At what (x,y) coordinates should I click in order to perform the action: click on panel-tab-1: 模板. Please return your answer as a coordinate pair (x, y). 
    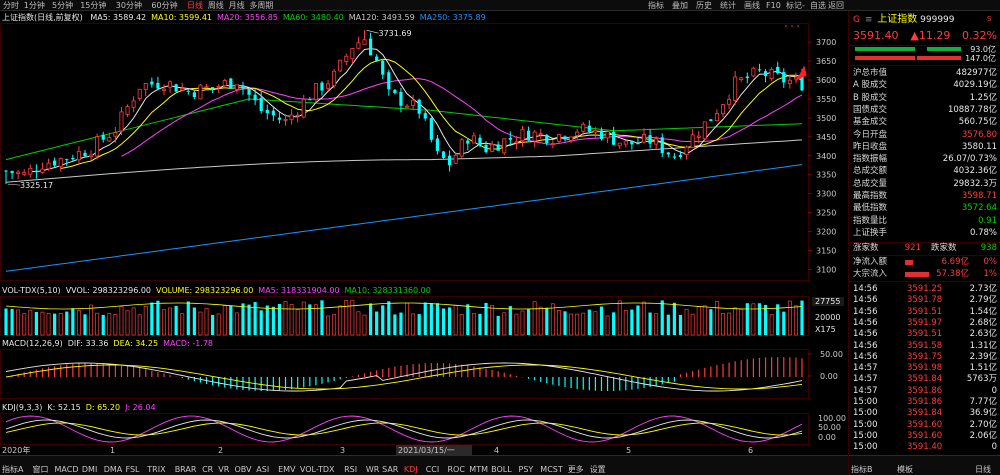
    Looking at the image, I should click on (905, 469).